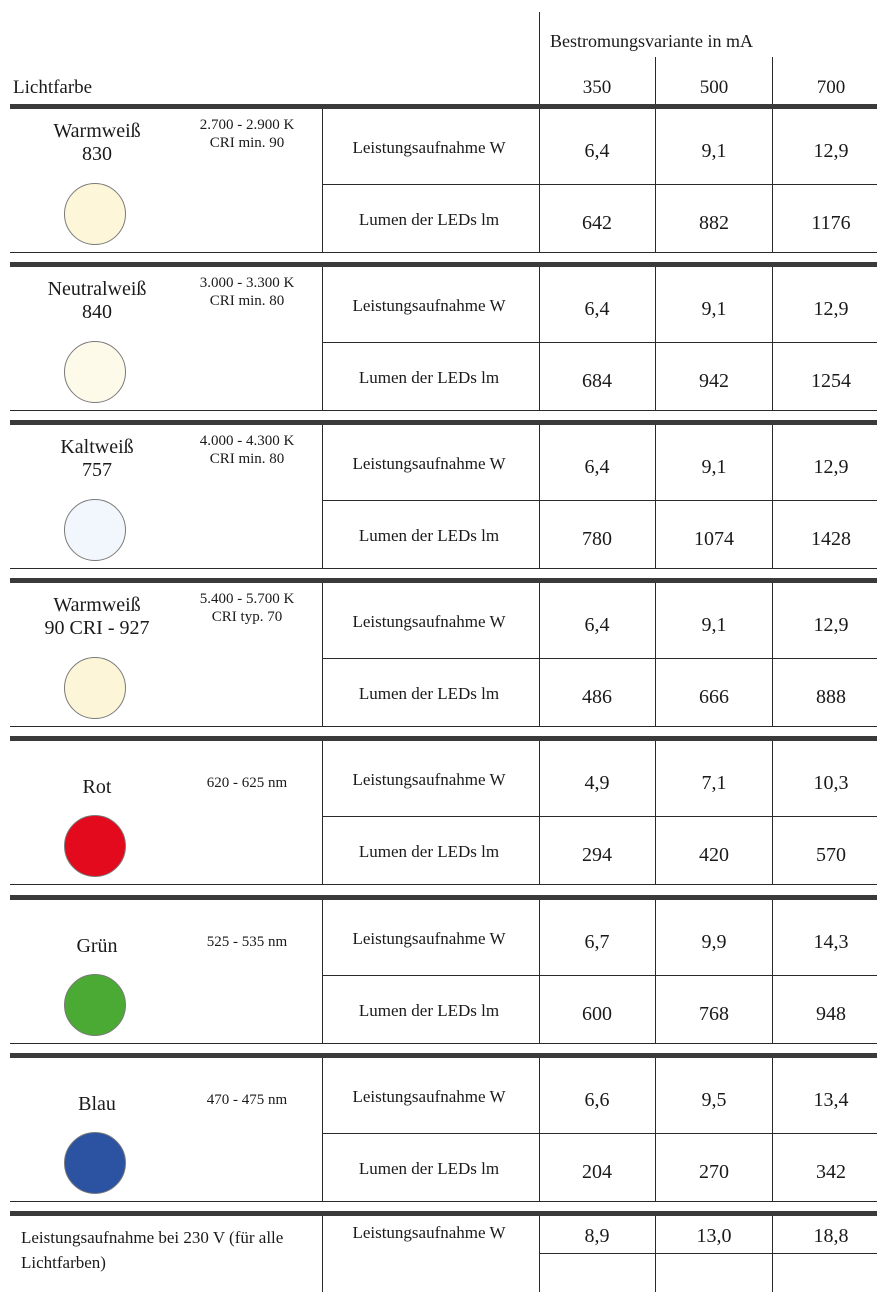  Describe the element at coordinates (443, 252) in the screenshot. I see `group-0-bottom-rule` at that location.